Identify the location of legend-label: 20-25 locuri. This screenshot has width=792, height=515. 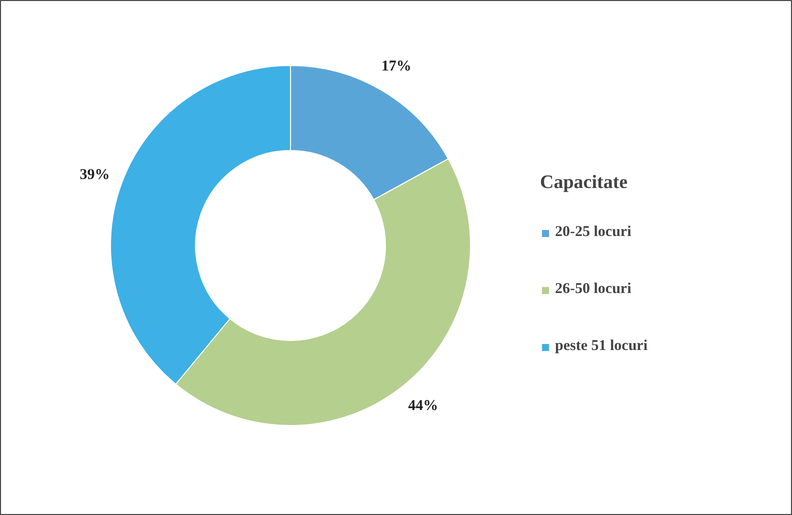
(593, 232).